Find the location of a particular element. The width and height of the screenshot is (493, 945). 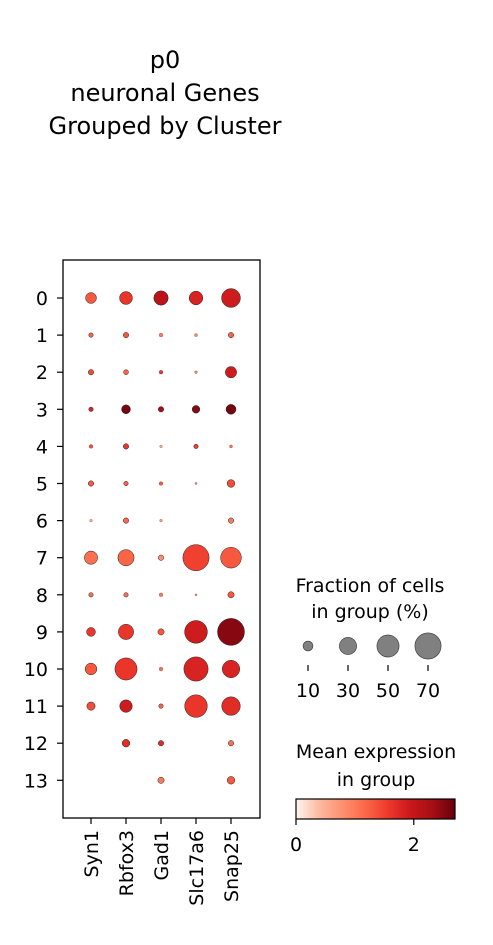

color-legend: Mean expression in group 0 2 is located at coordinates (373, 798).